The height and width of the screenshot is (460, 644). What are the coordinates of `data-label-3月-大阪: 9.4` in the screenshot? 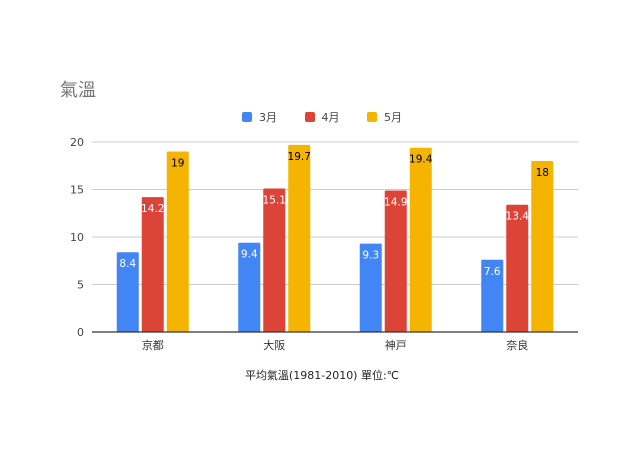 It's located at (249, 255).